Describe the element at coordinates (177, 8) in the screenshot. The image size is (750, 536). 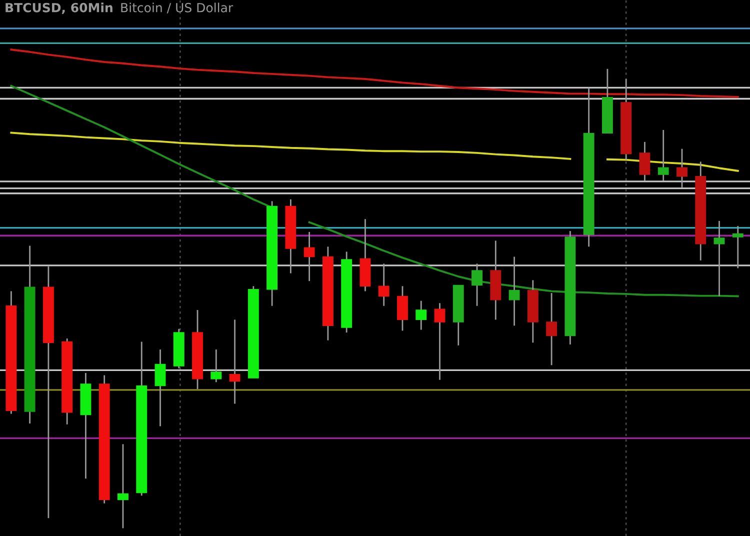
I see `chart-subtitle: Bitcoin / US Dollar` at that location.